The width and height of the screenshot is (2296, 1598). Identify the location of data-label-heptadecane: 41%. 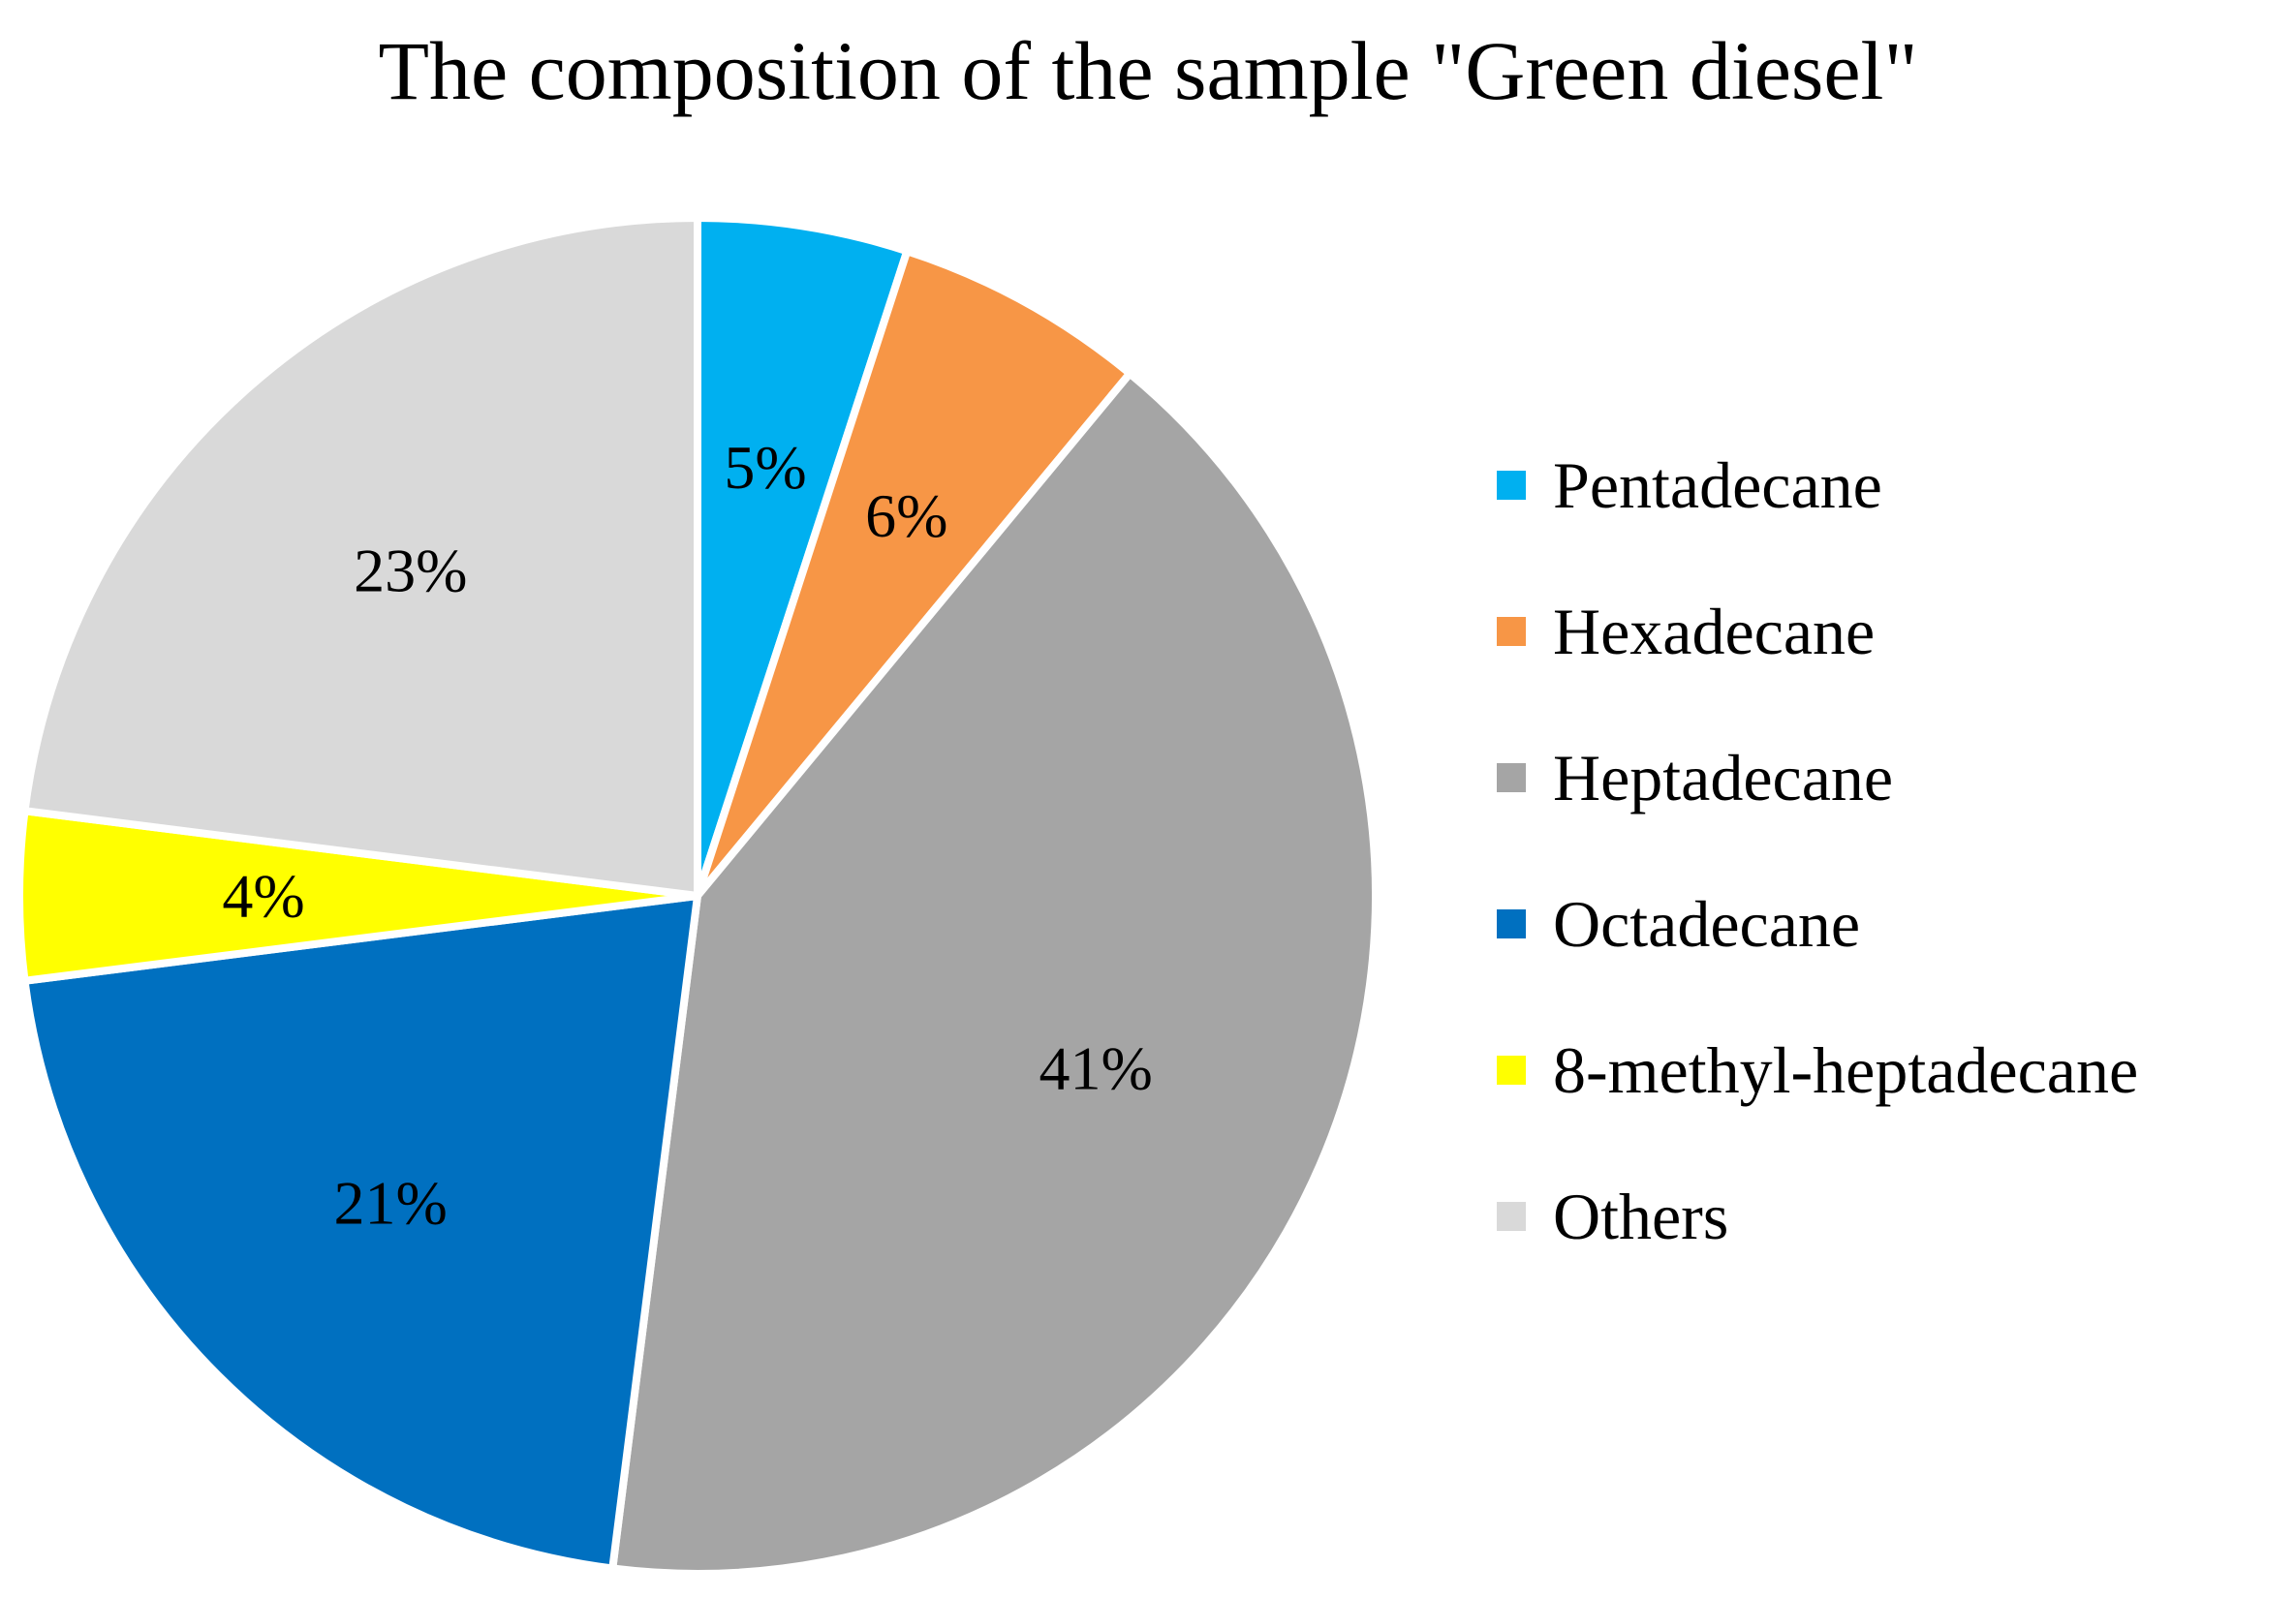
(1095, 1067).